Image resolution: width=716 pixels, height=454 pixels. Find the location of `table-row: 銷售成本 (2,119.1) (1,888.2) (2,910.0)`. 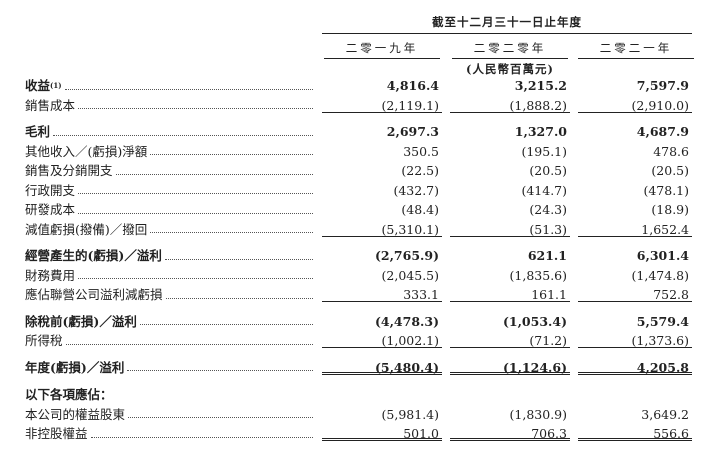

table-row: 銷售成本 (2,119.1) (1,888.2) (2,910.0) is located at coordinates (360, 106).